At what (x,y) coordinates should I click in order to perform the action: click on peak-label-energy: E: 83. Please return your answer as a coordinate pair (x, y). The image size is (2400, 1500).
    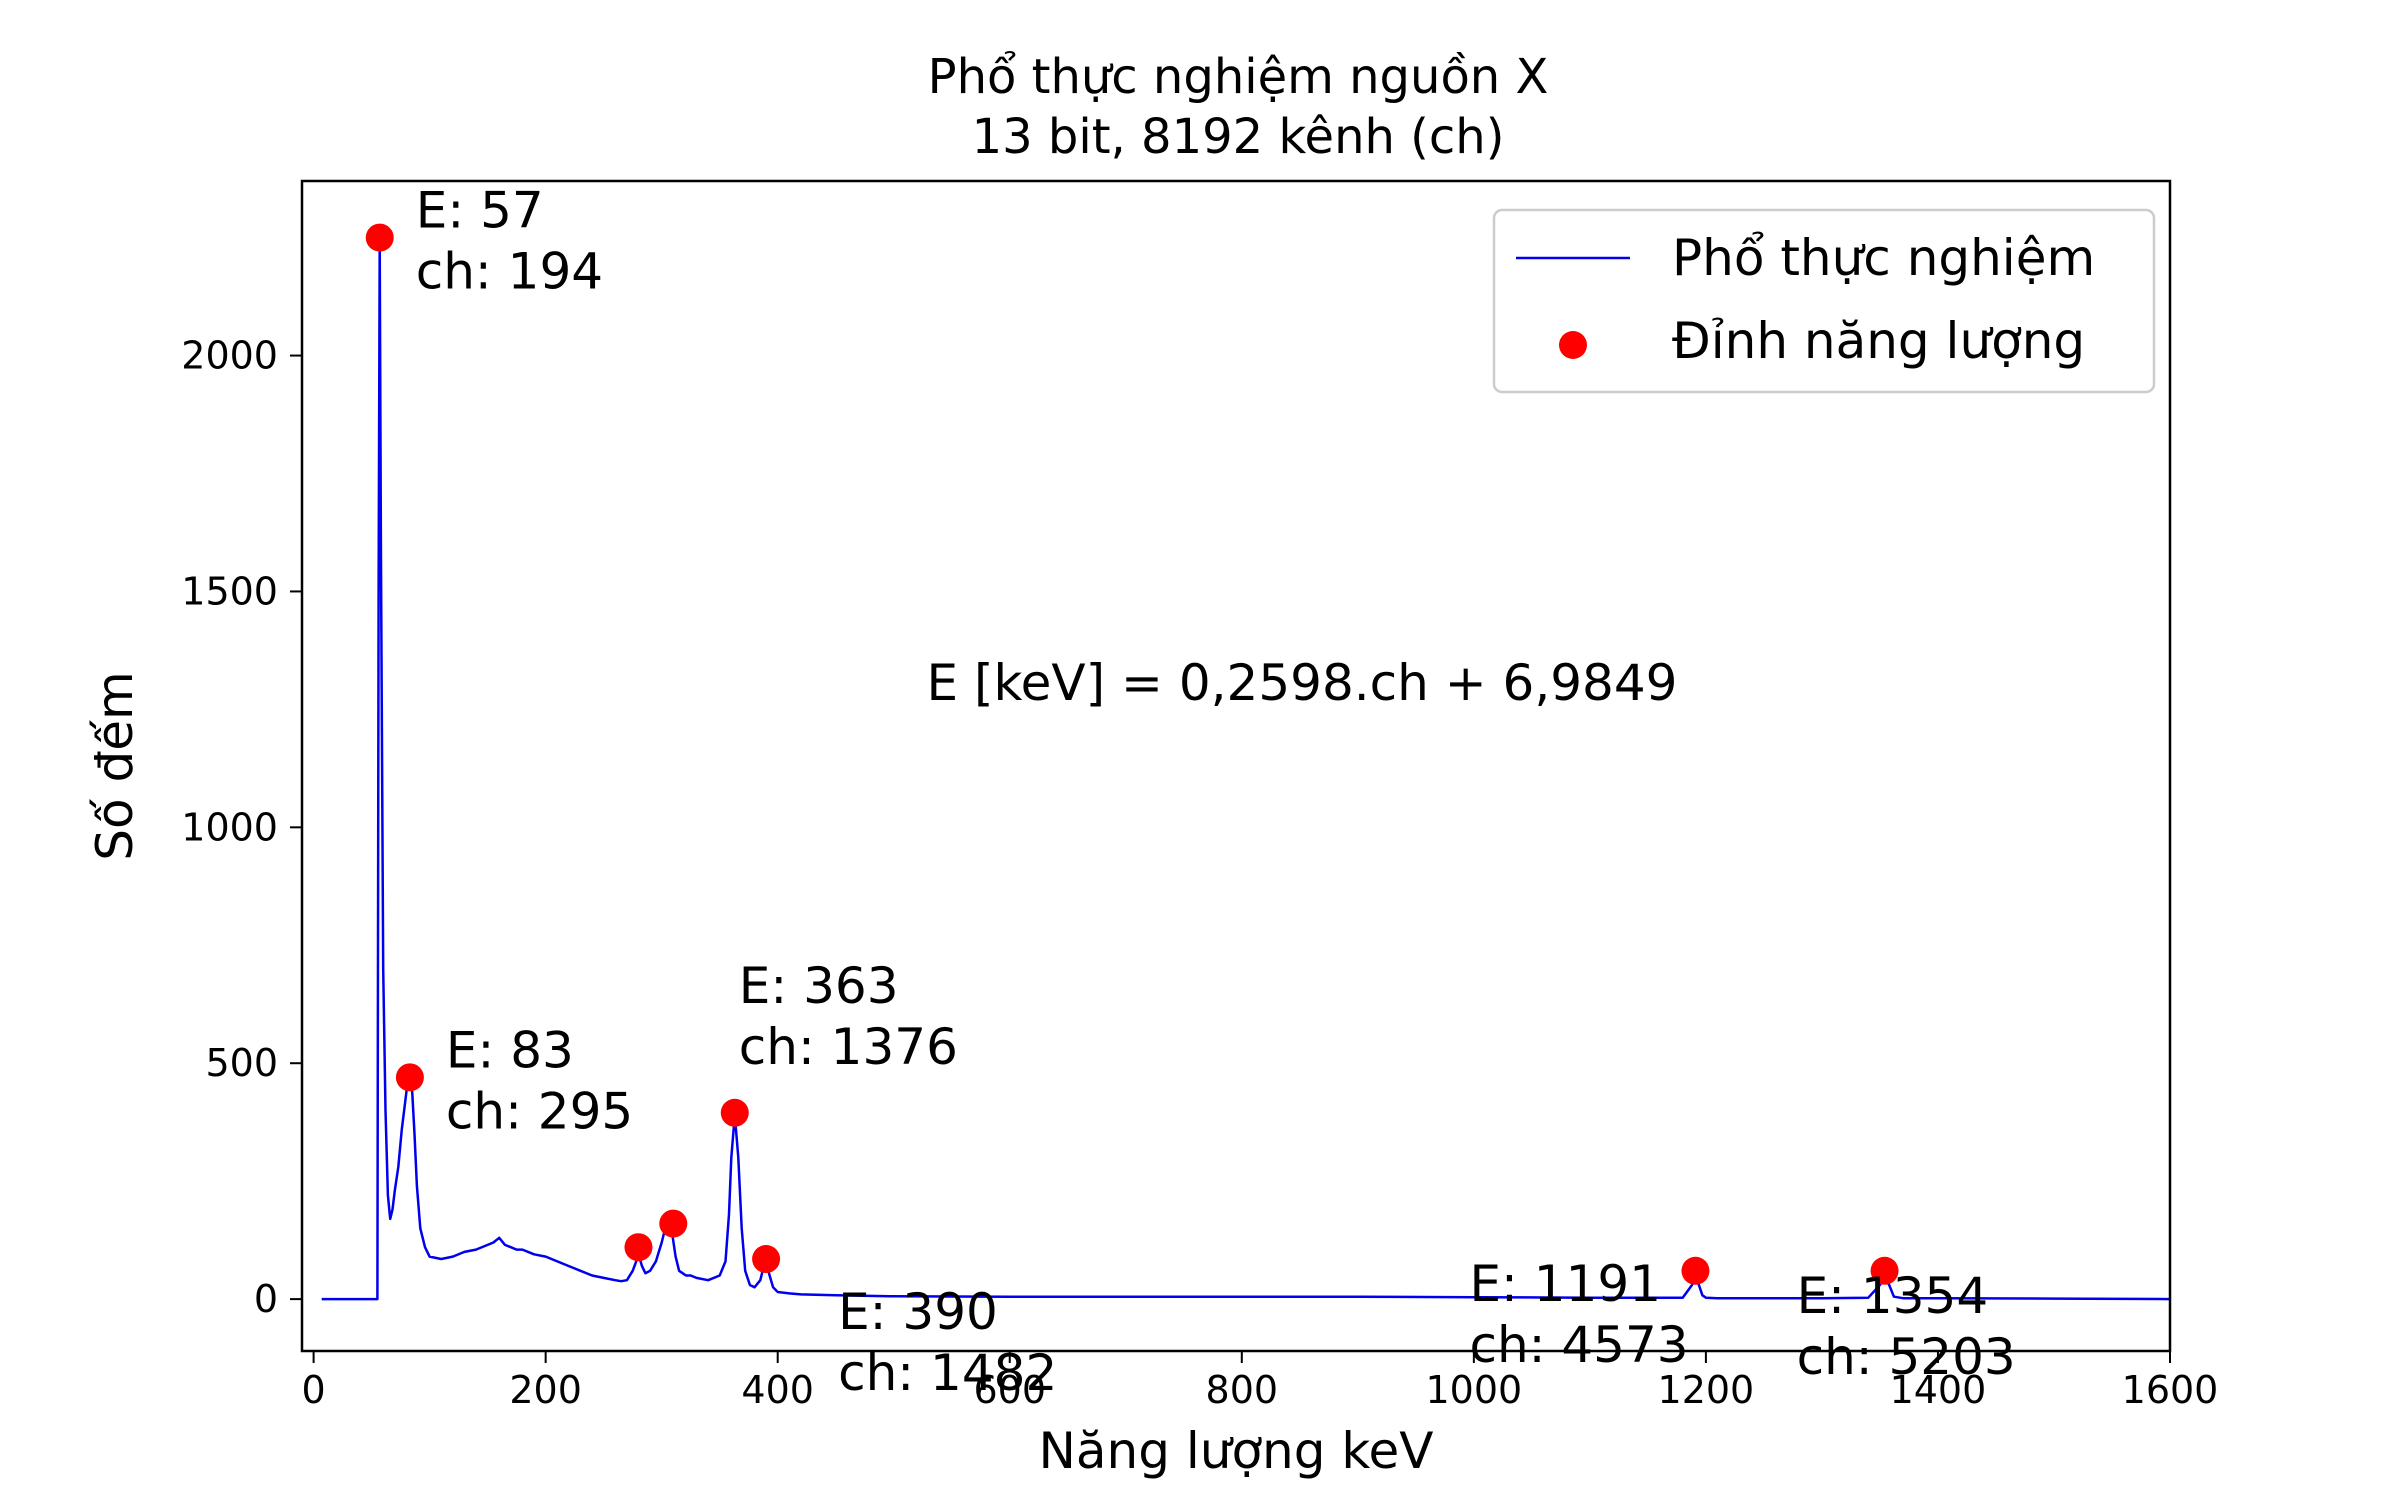
    Looking at the image, I should click on (510, 1050).